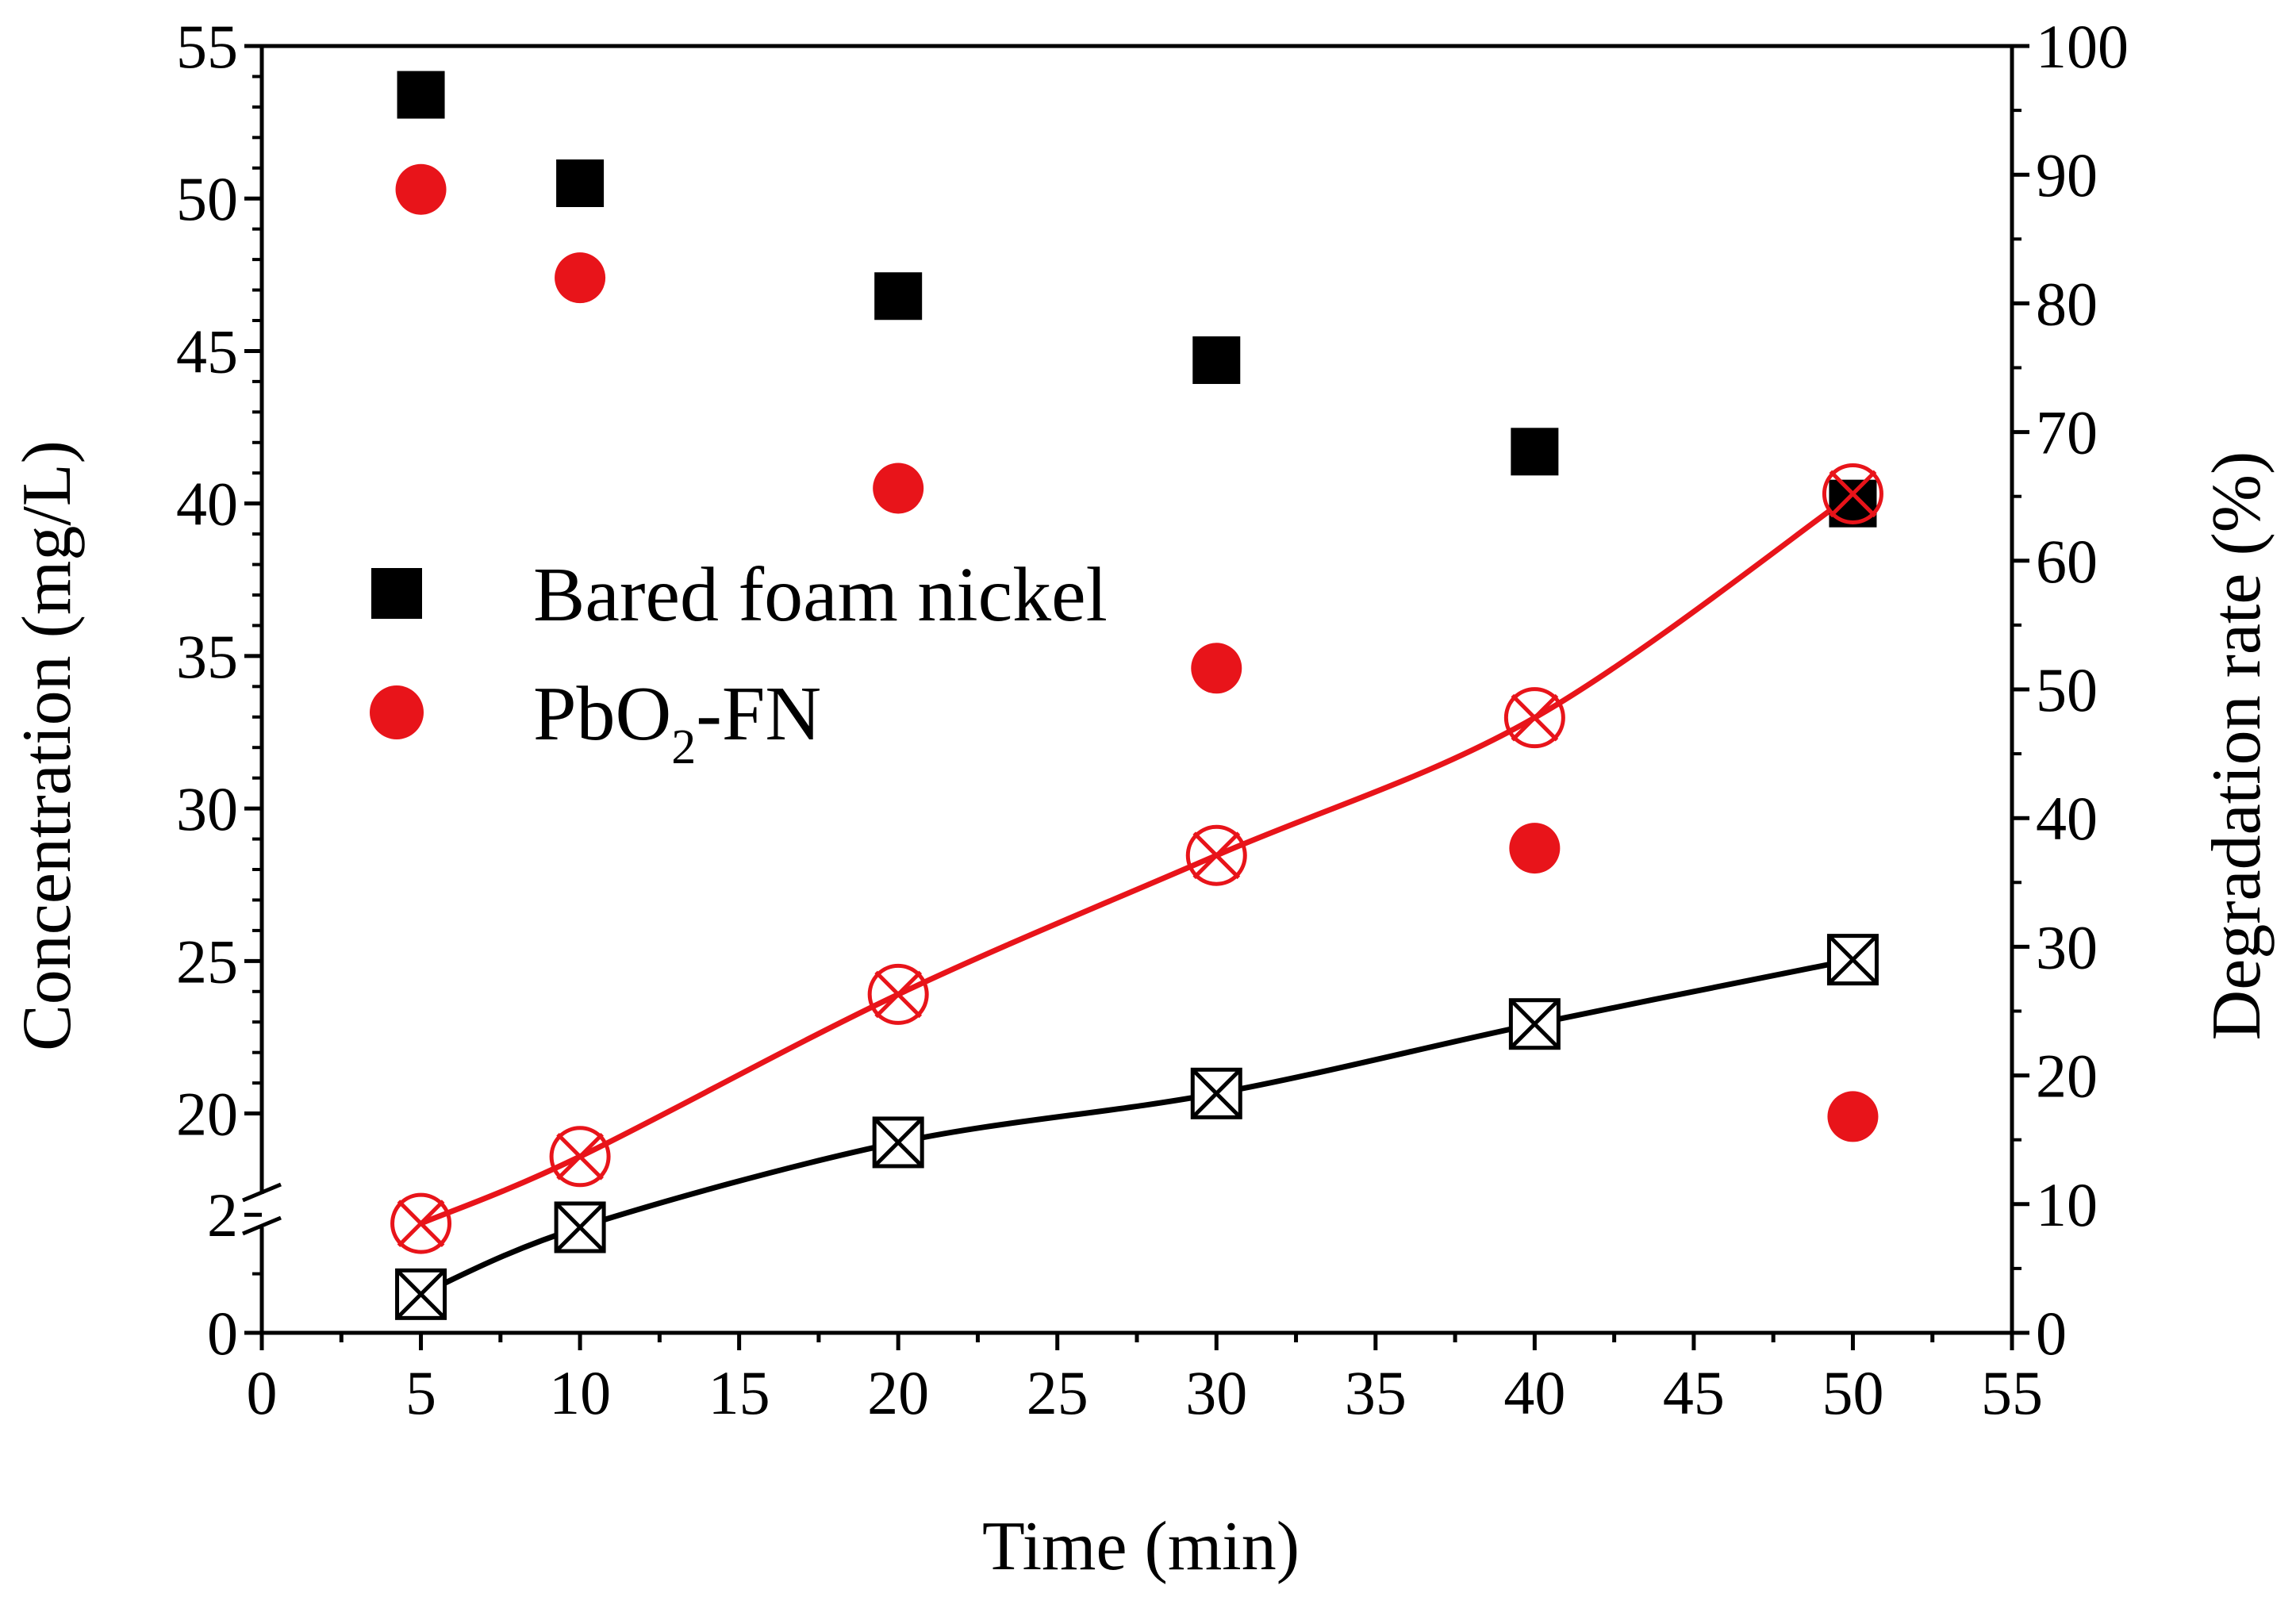  Describe the element at coordinates (739, 663) in the screenshot. I see `legend: Bared foam nickel PbO2-FN` at that location.